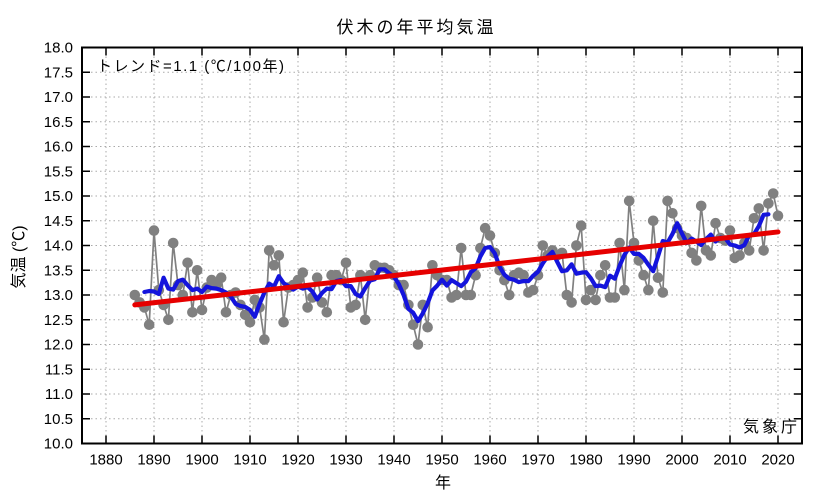 This screenshot has height=498, width=833. I want to click on agency-watermark: 気象庁, so click(771, 427).